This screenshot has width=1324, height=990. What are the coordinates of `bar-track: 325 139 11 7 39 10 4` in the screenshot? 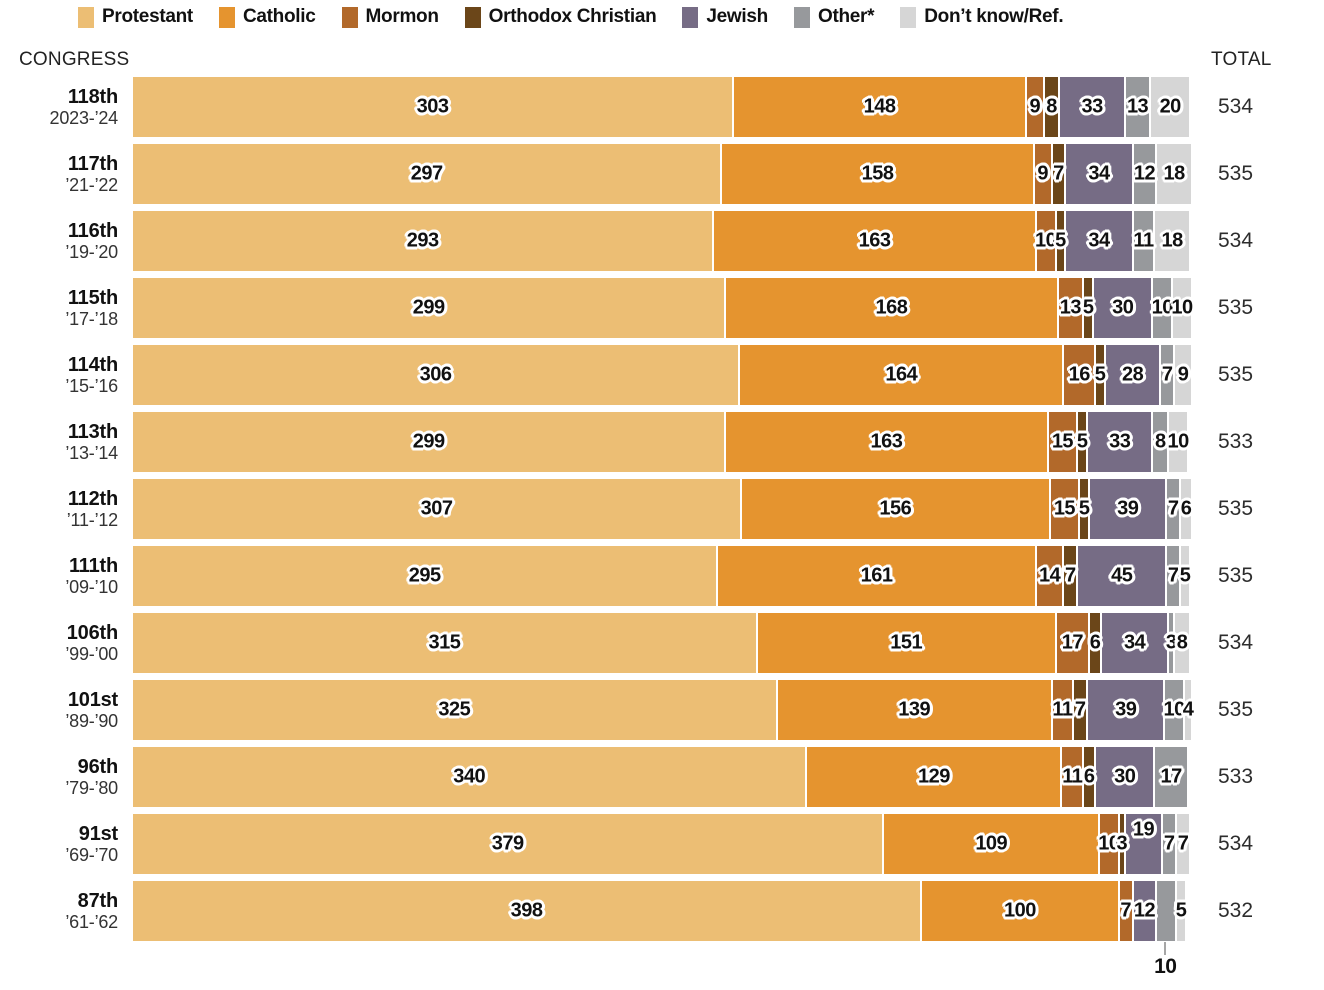 It's located at (663, 710).